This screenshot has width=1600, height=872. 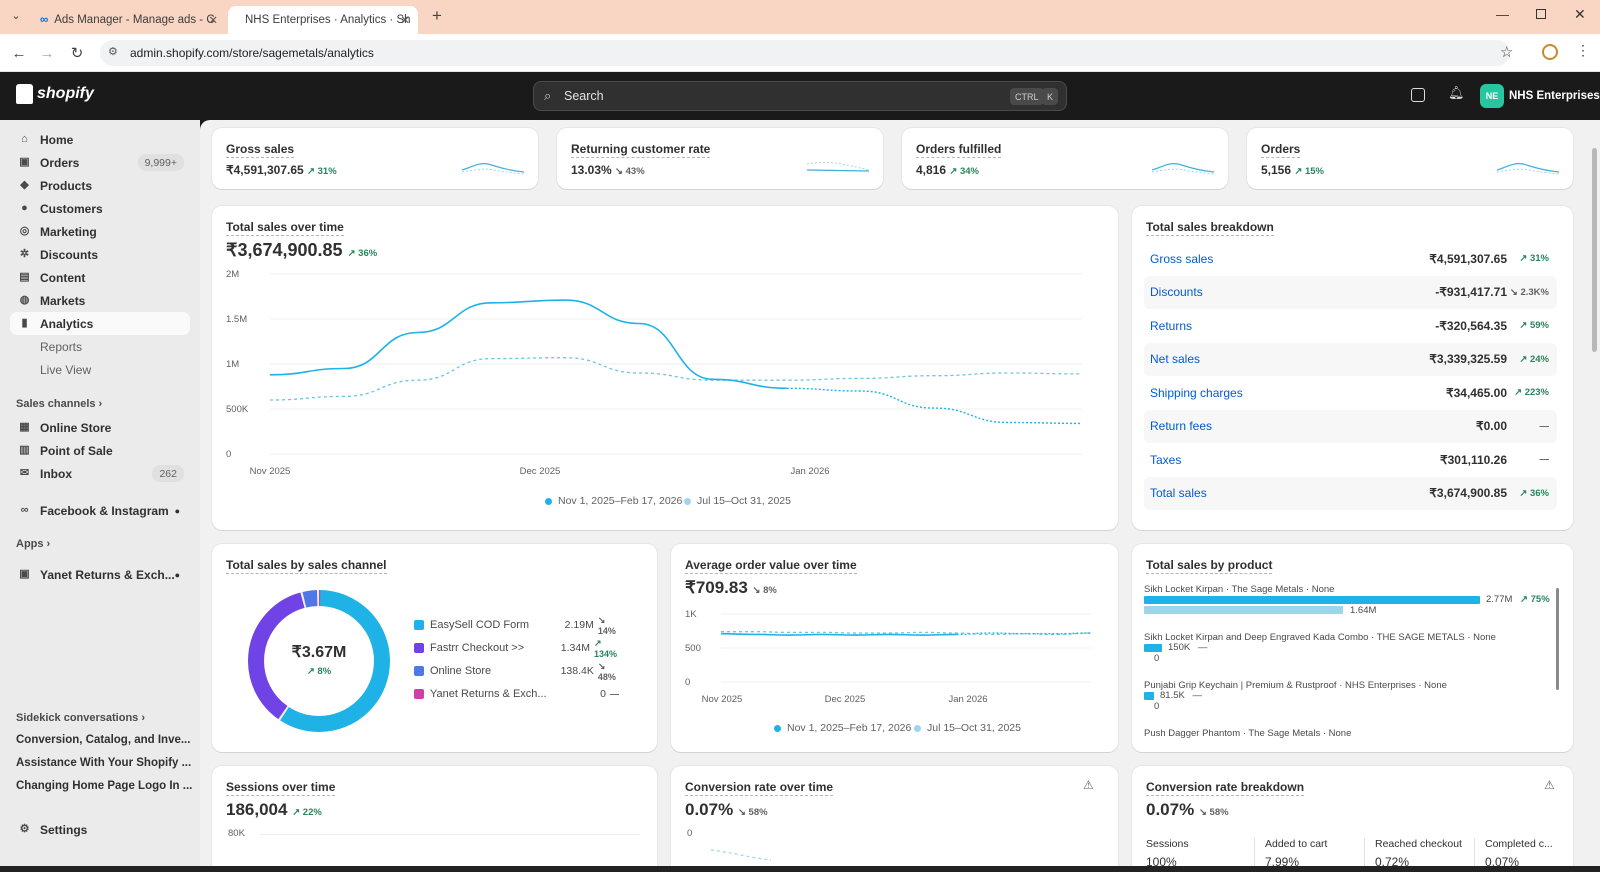 I want to click on breakdown-row: Taxes ₹301,110.26 —, so click(x=1350, y=459).